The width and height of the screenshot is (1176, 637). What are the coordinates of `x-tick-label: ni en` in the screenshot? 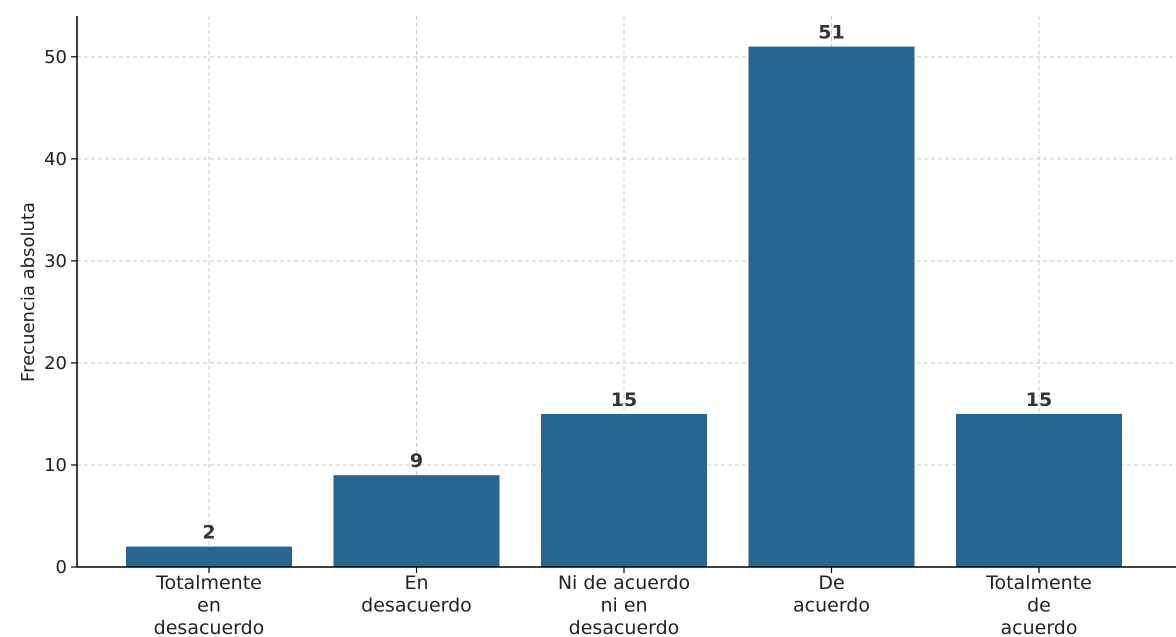 It's located at (623, 606).